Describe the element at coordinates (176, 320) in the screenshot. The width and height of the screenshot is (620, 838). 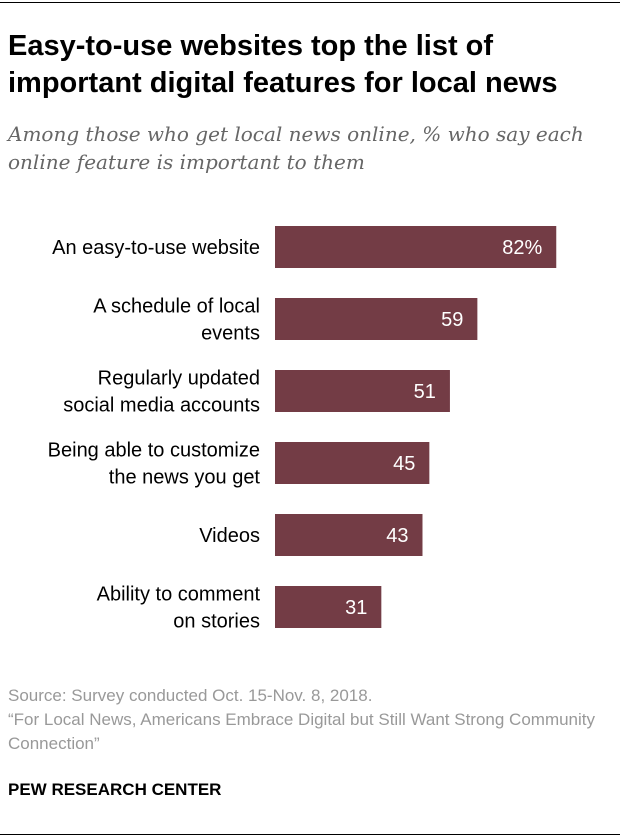
I see `category-label-1: A schedule of local events` at that location.